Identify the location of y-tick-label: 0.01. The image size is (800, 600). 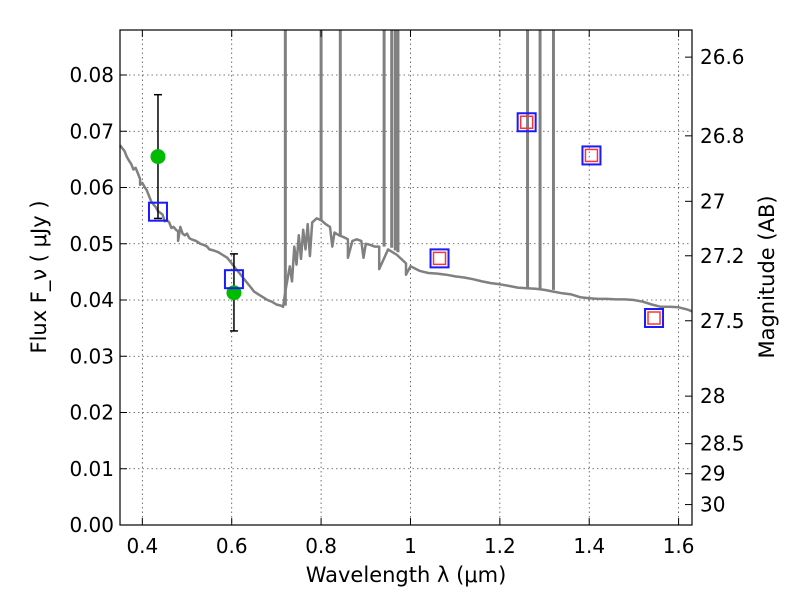
(91, 469).